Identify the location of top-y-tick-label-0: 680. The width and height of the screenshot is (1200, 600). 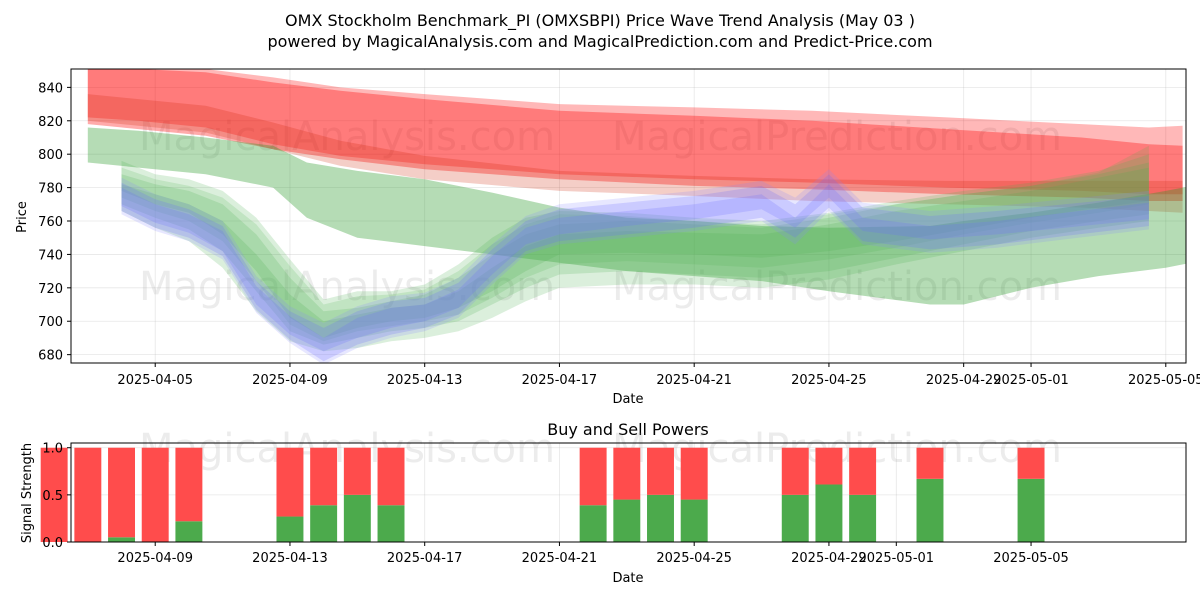
(50, 356).